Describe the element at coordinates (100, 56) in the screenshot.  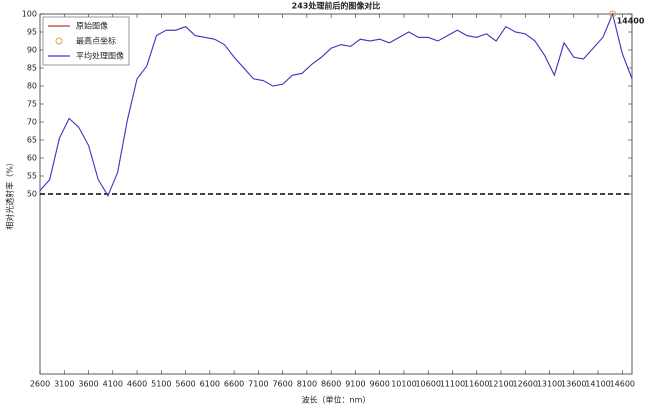
I see `legend-label: 平均处理图像` at that location.